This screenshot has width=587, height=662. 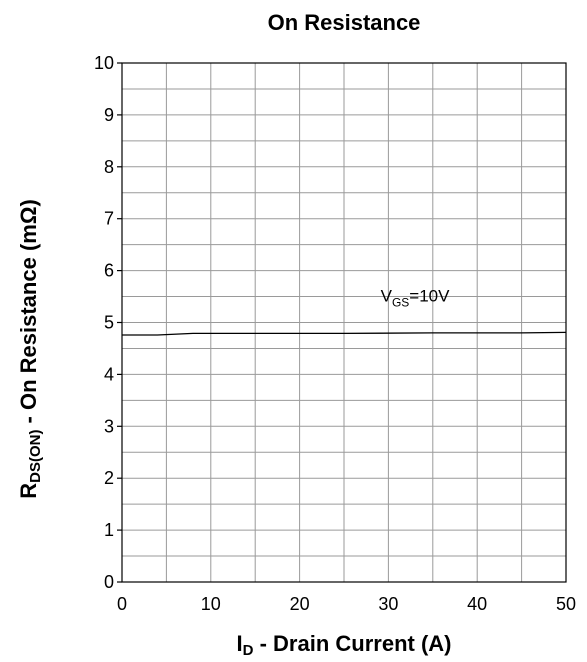 What do you see at coordinates (109, 115) in the screenshot?
I see `y-tick-label: 9` at bounding box center [109, 115].